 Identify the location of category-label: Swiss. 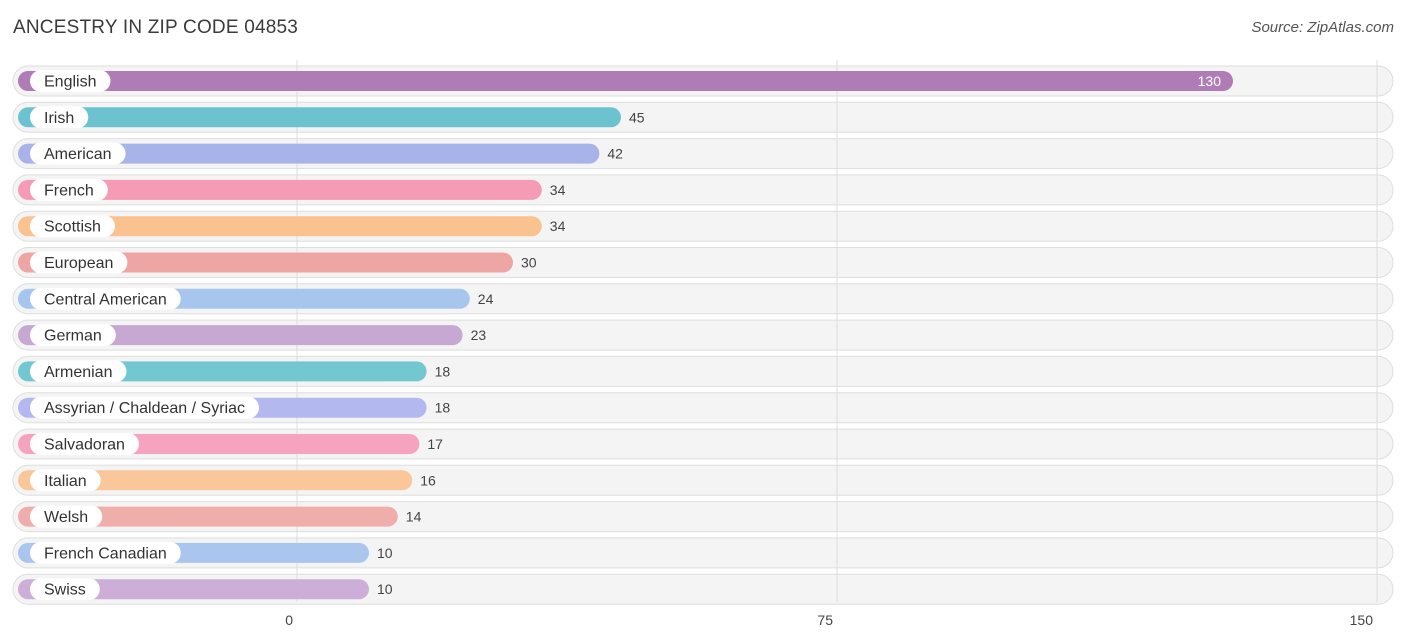
(65, 590).